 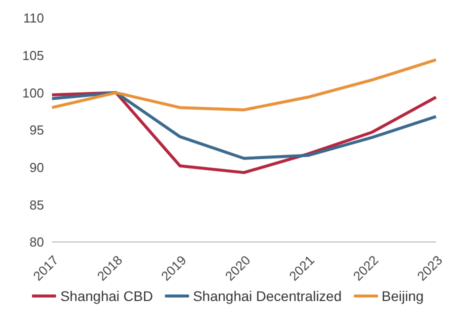 What do you see at coordinates (33, 92) in the screenshot?
I see `y-tick-label: 100` at bounding box center [33, 92].